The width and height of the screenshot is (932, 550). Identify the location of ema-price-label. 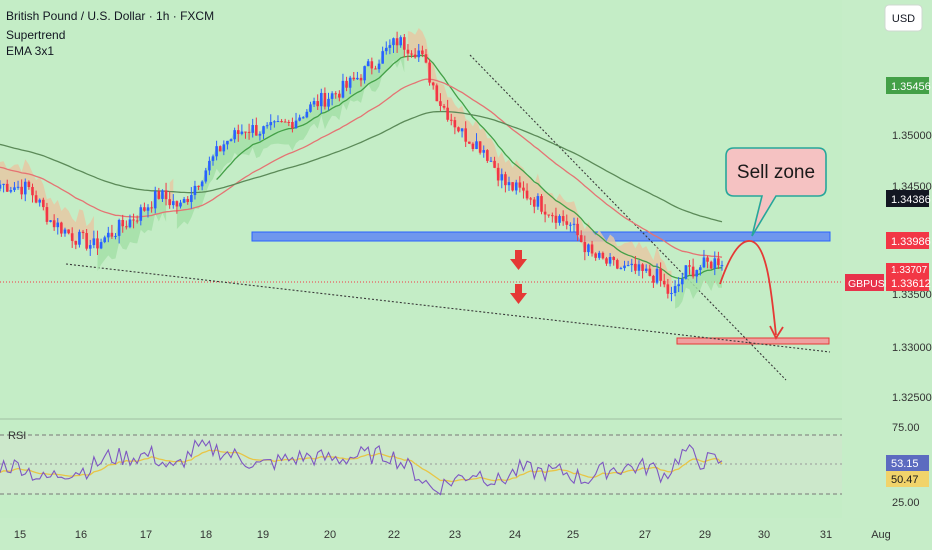
(907, 269).